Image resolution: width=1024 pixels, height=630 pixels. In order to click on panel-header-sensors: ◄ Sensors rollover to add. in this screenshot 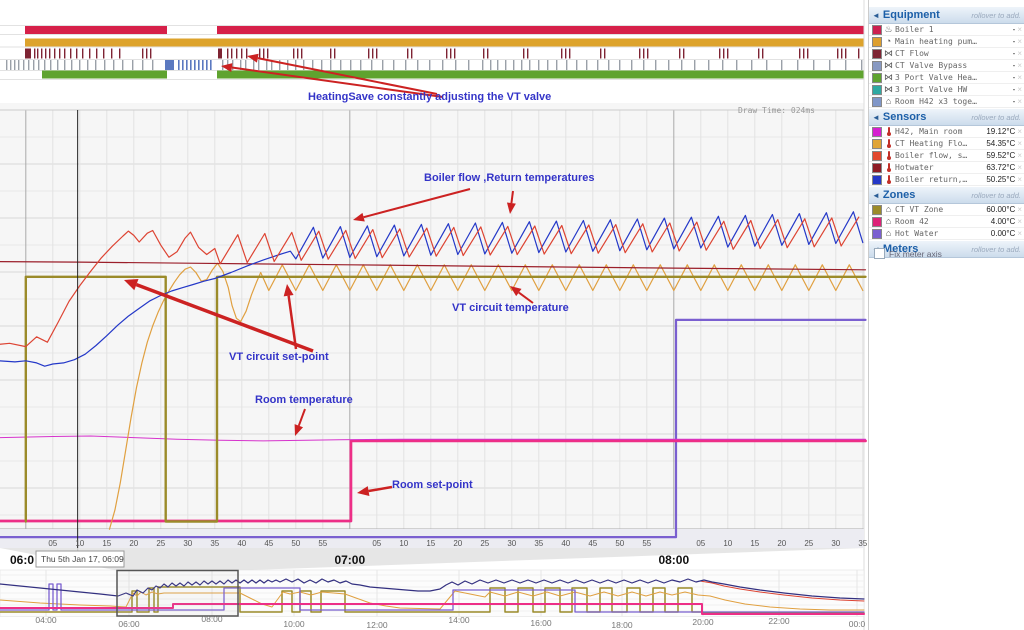, I will do `click(946, 117)`.